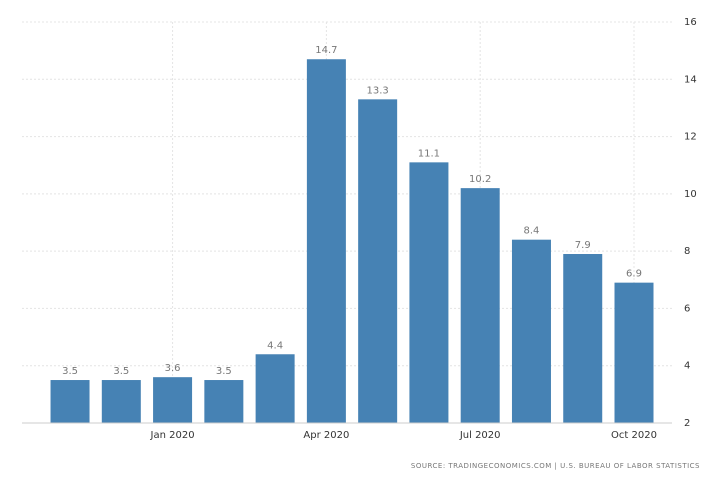 The width and height of the screenshot is (728, 485). Describe the element at coordinates (687, 251) in the screenshot. I see `y-tick-label: 8` at that location.